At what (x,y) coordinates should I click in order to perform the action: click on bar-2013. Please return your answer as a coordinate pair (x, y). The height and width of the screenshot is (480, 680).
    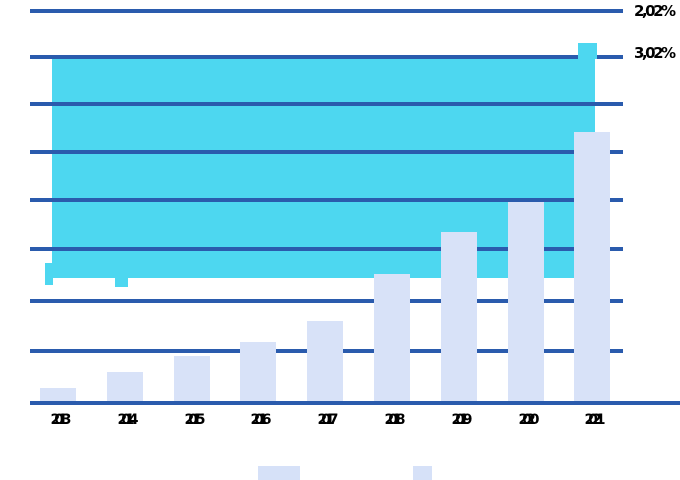
    Looking at the image, I should click on (58, 394).